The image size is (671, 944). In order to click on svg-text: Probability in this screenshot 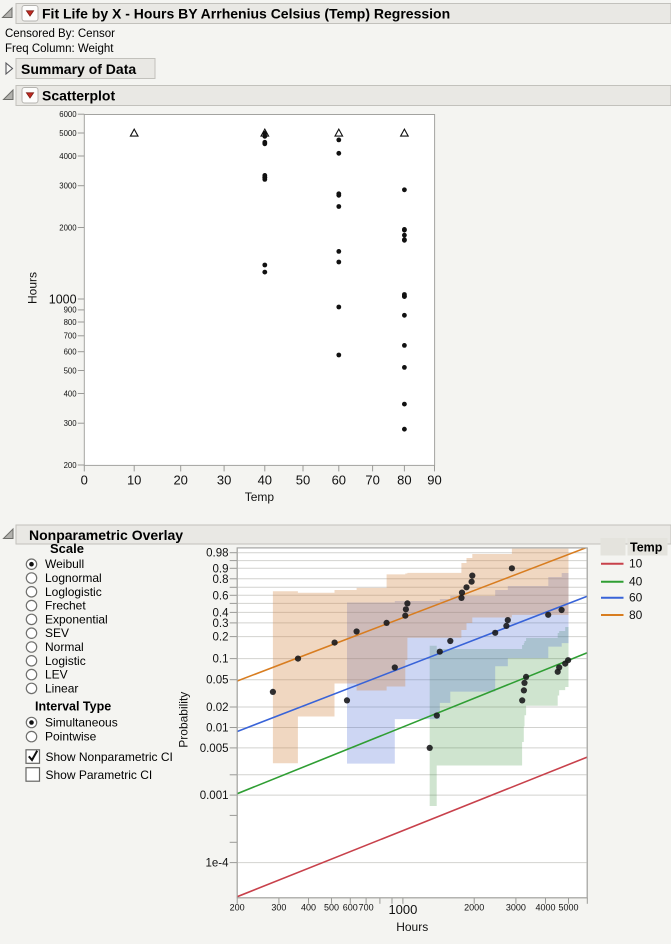, I will do `click(184, 720)`.